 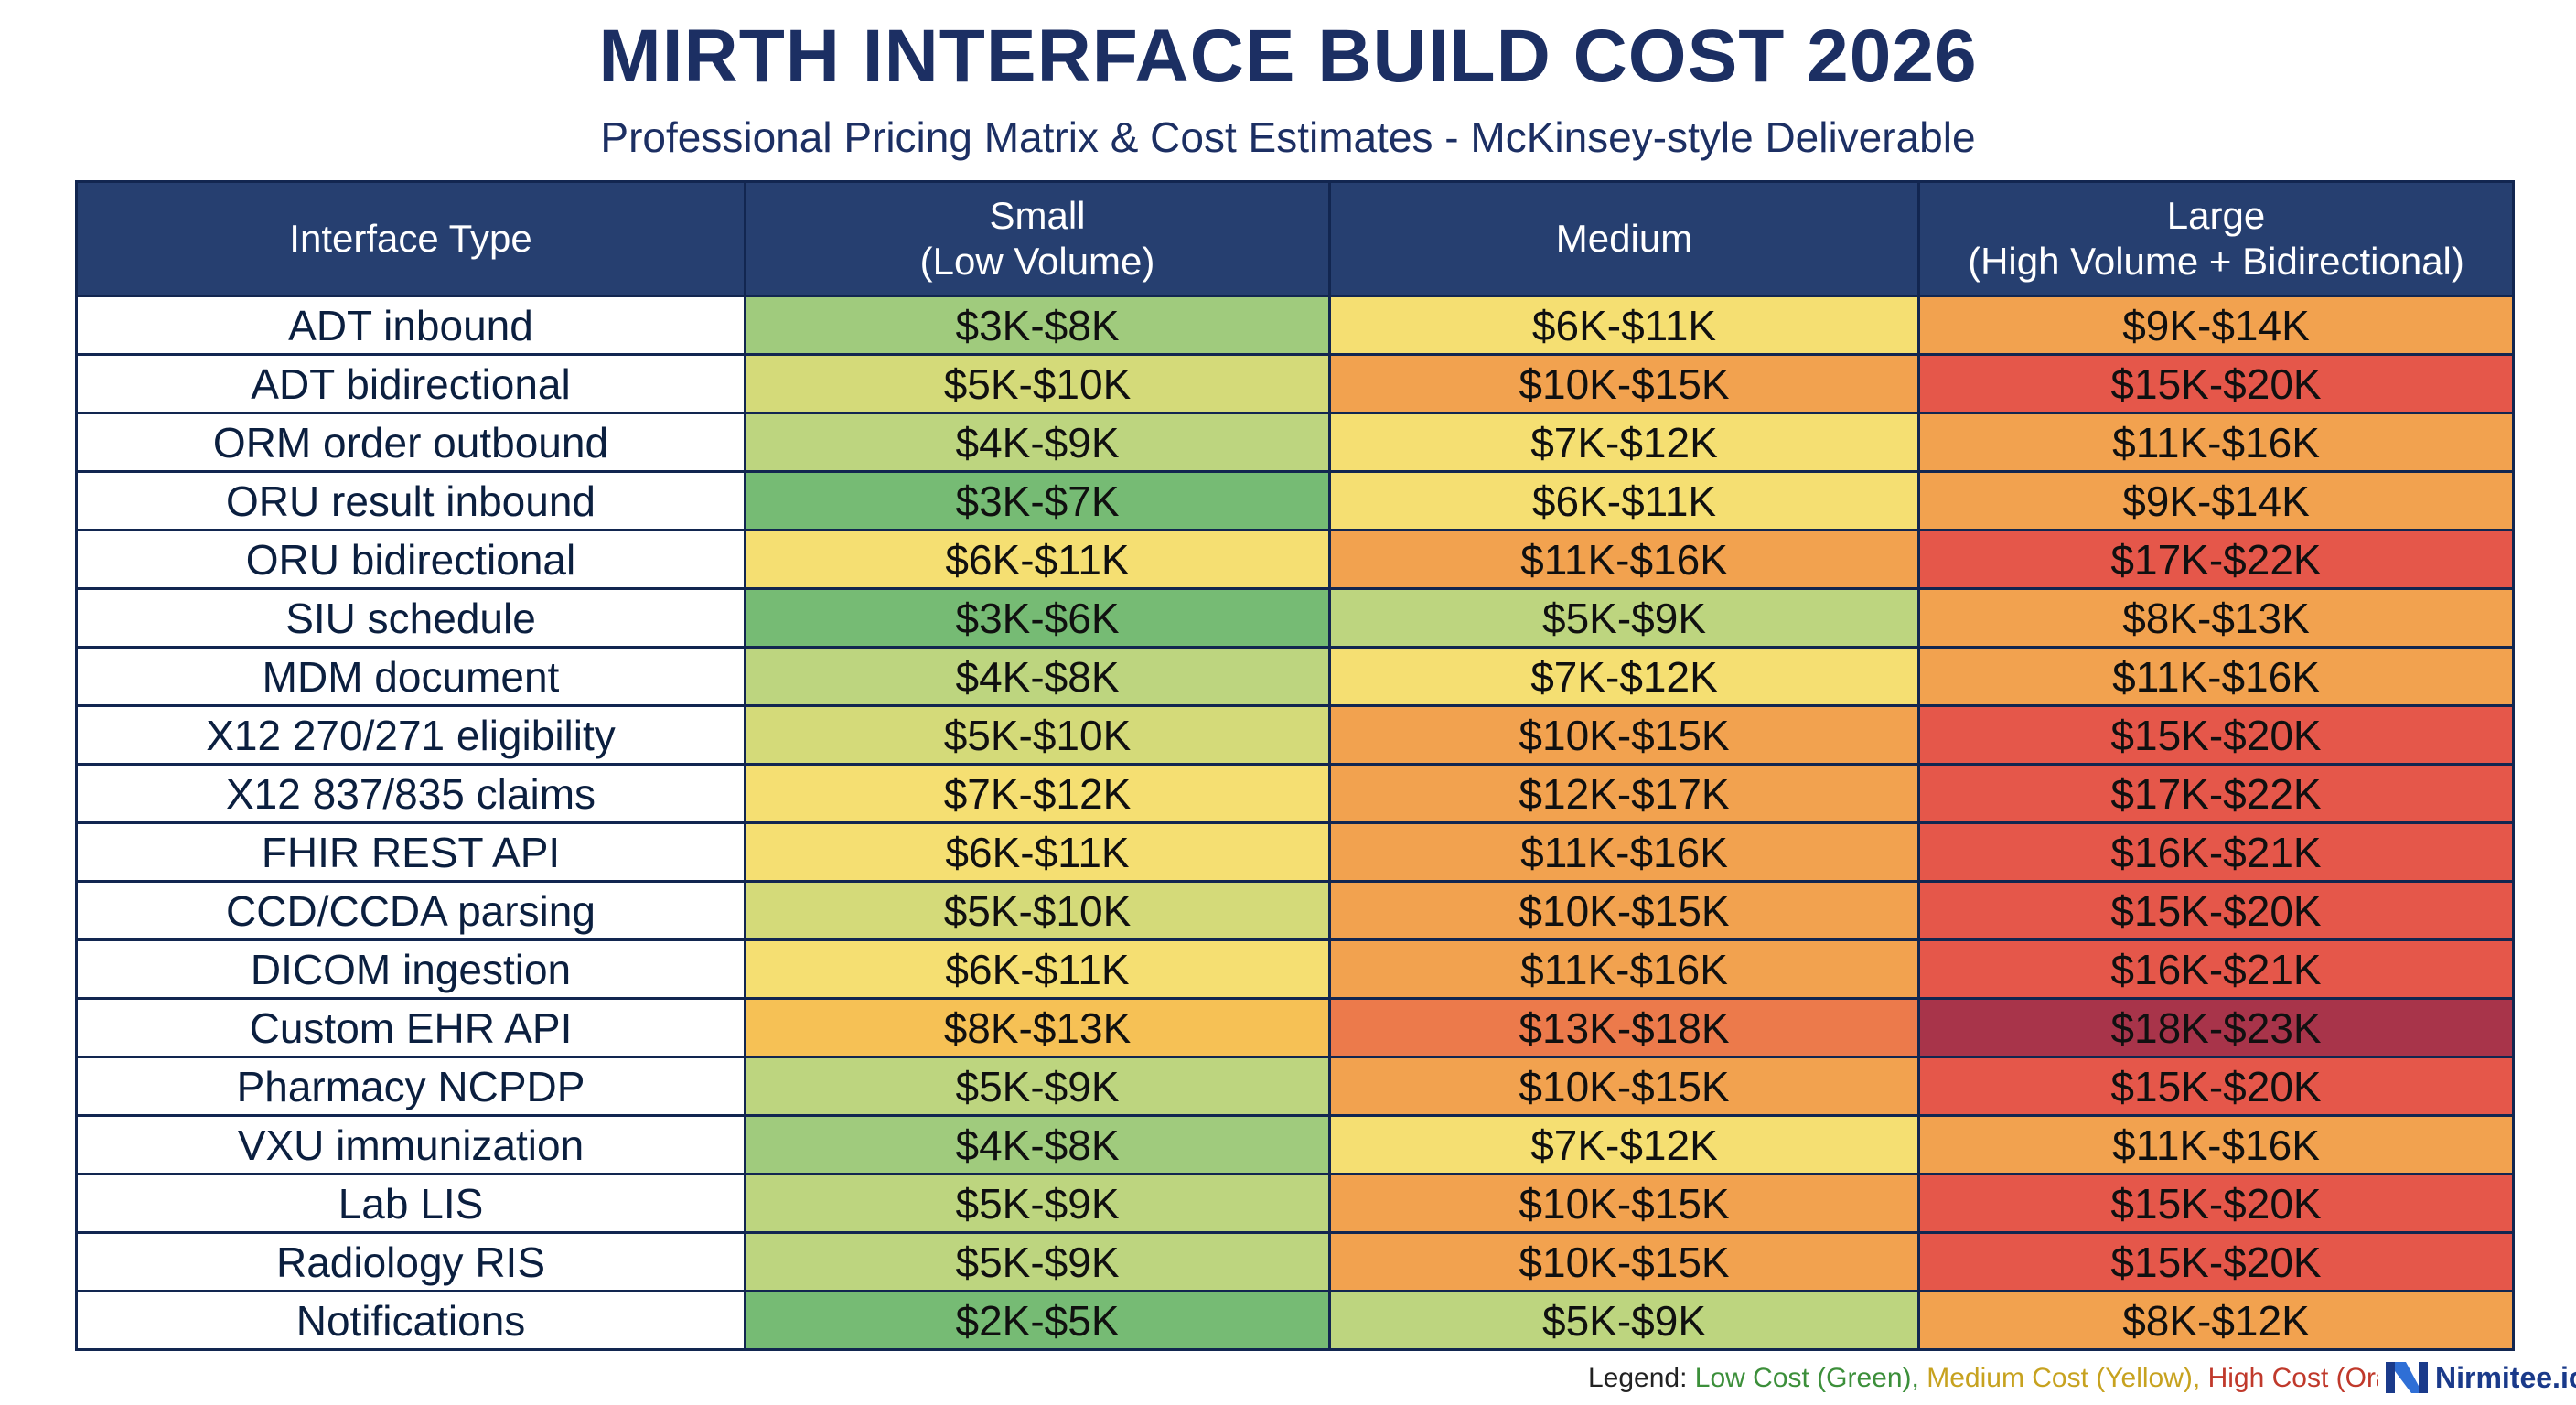 I want to click on cost-cell-small: $8K-$13K, so click(x=1037, y=1027).